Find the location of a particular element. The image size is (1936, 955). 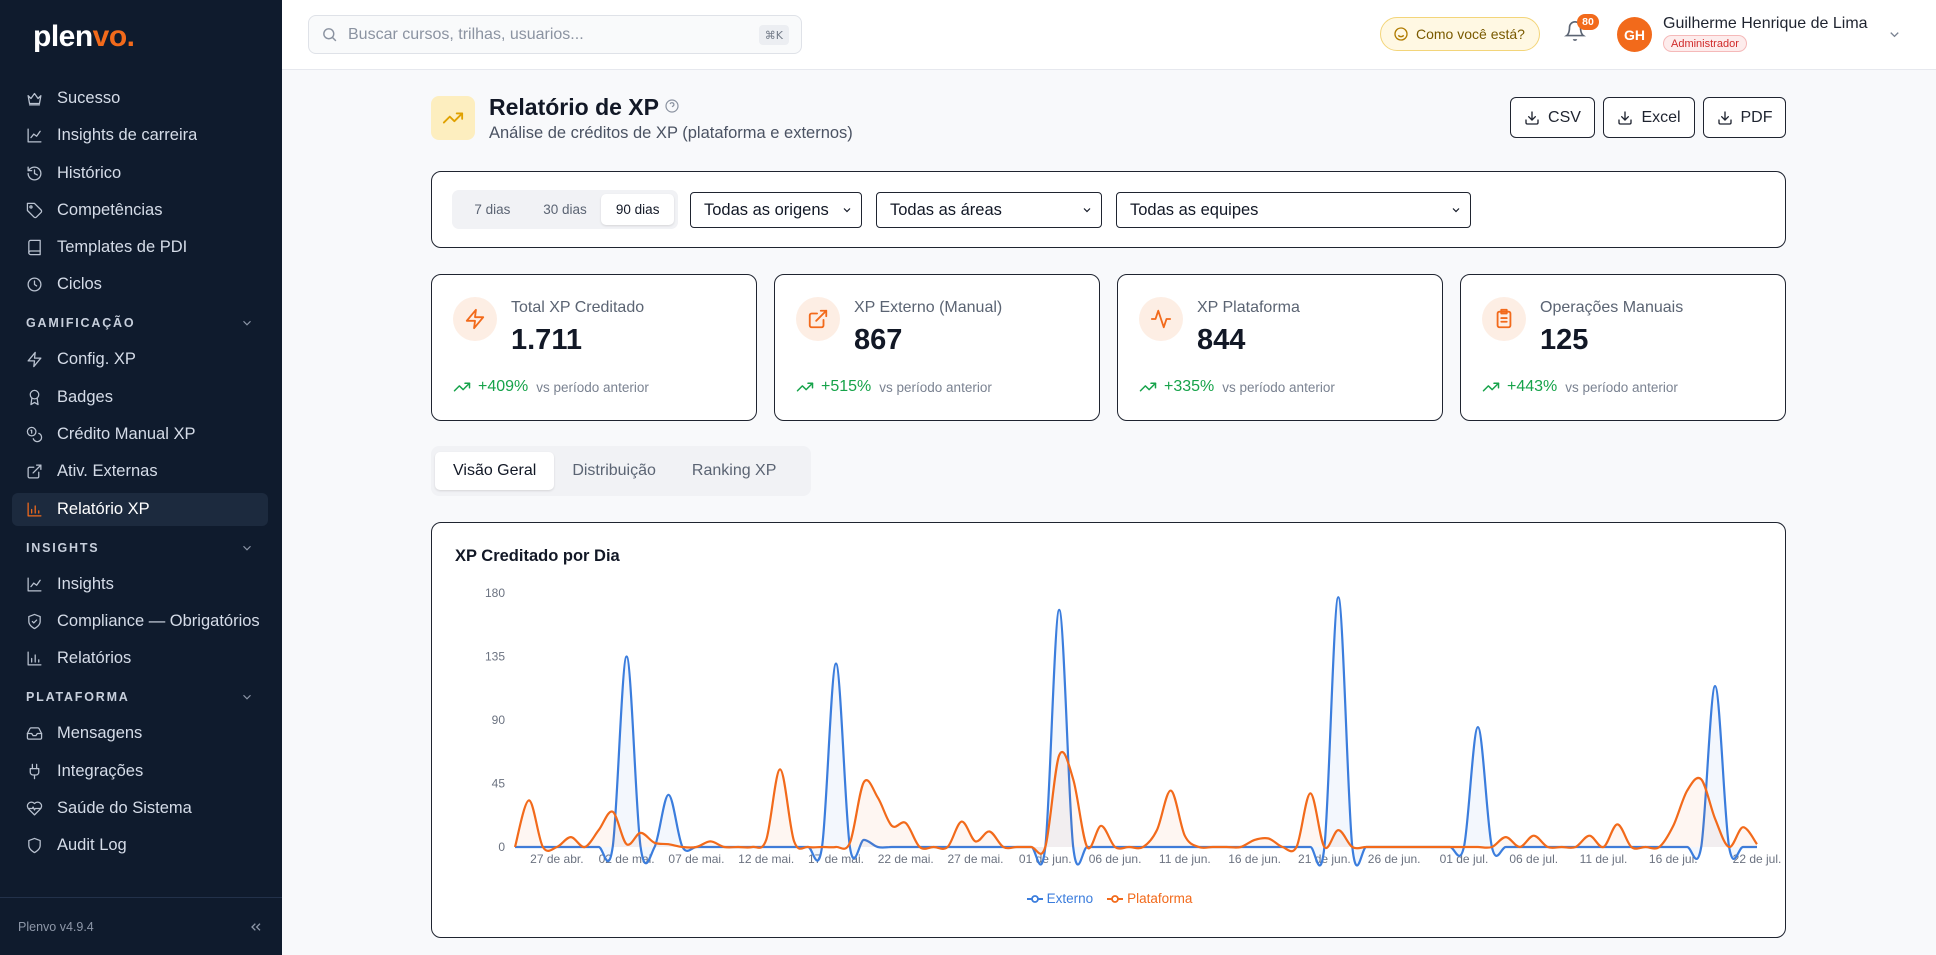

bell-icon is located at coordinates (1575, 31).